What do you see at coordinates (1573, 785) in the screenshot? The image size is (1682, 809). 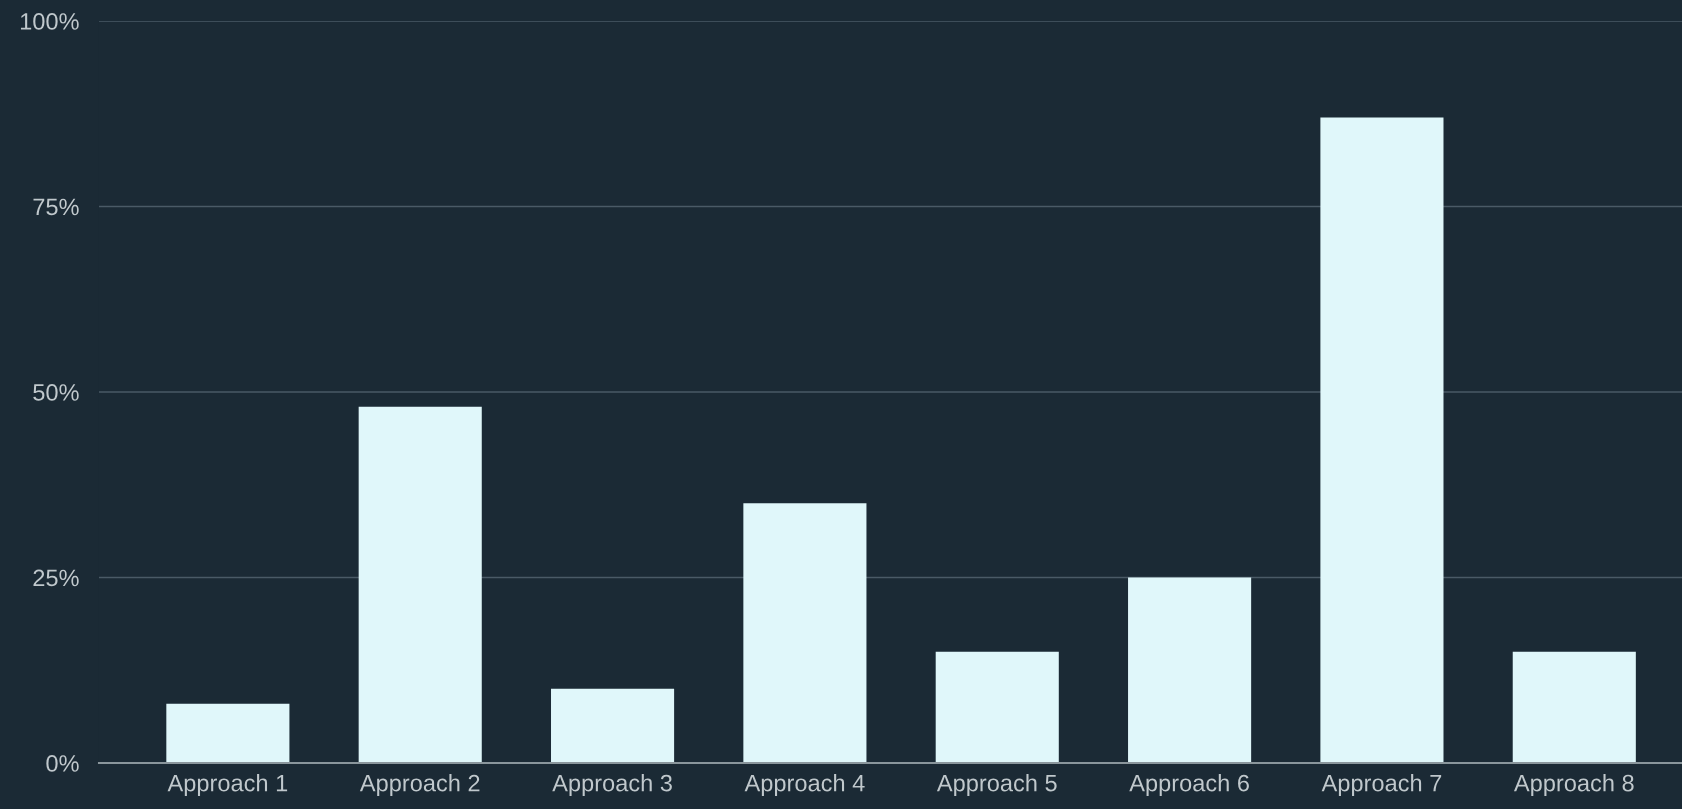 I see `x-tick-label: Approach 8` at bounding box center [1573, 785].